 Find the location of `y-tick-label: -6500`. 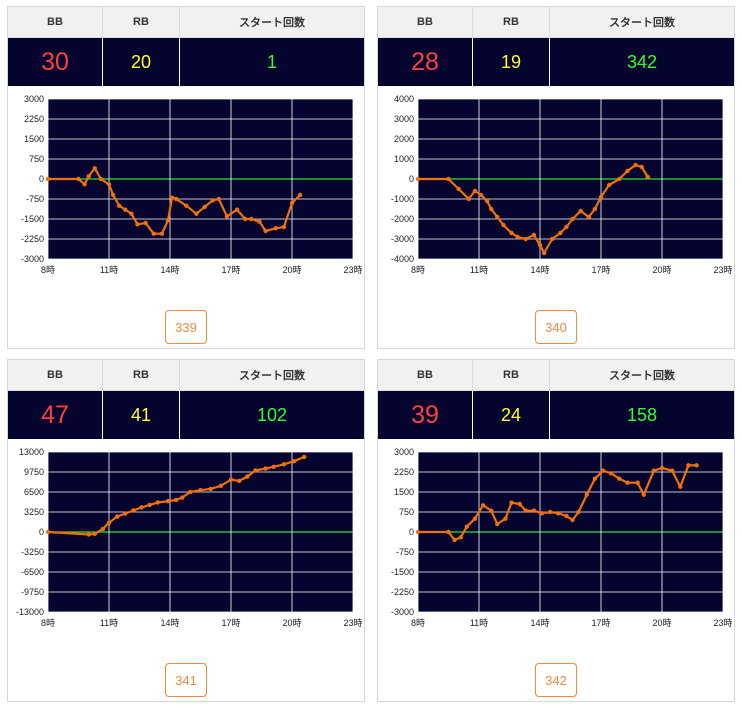

y-tick-label: -6500 is located at coordinates (32, 572).